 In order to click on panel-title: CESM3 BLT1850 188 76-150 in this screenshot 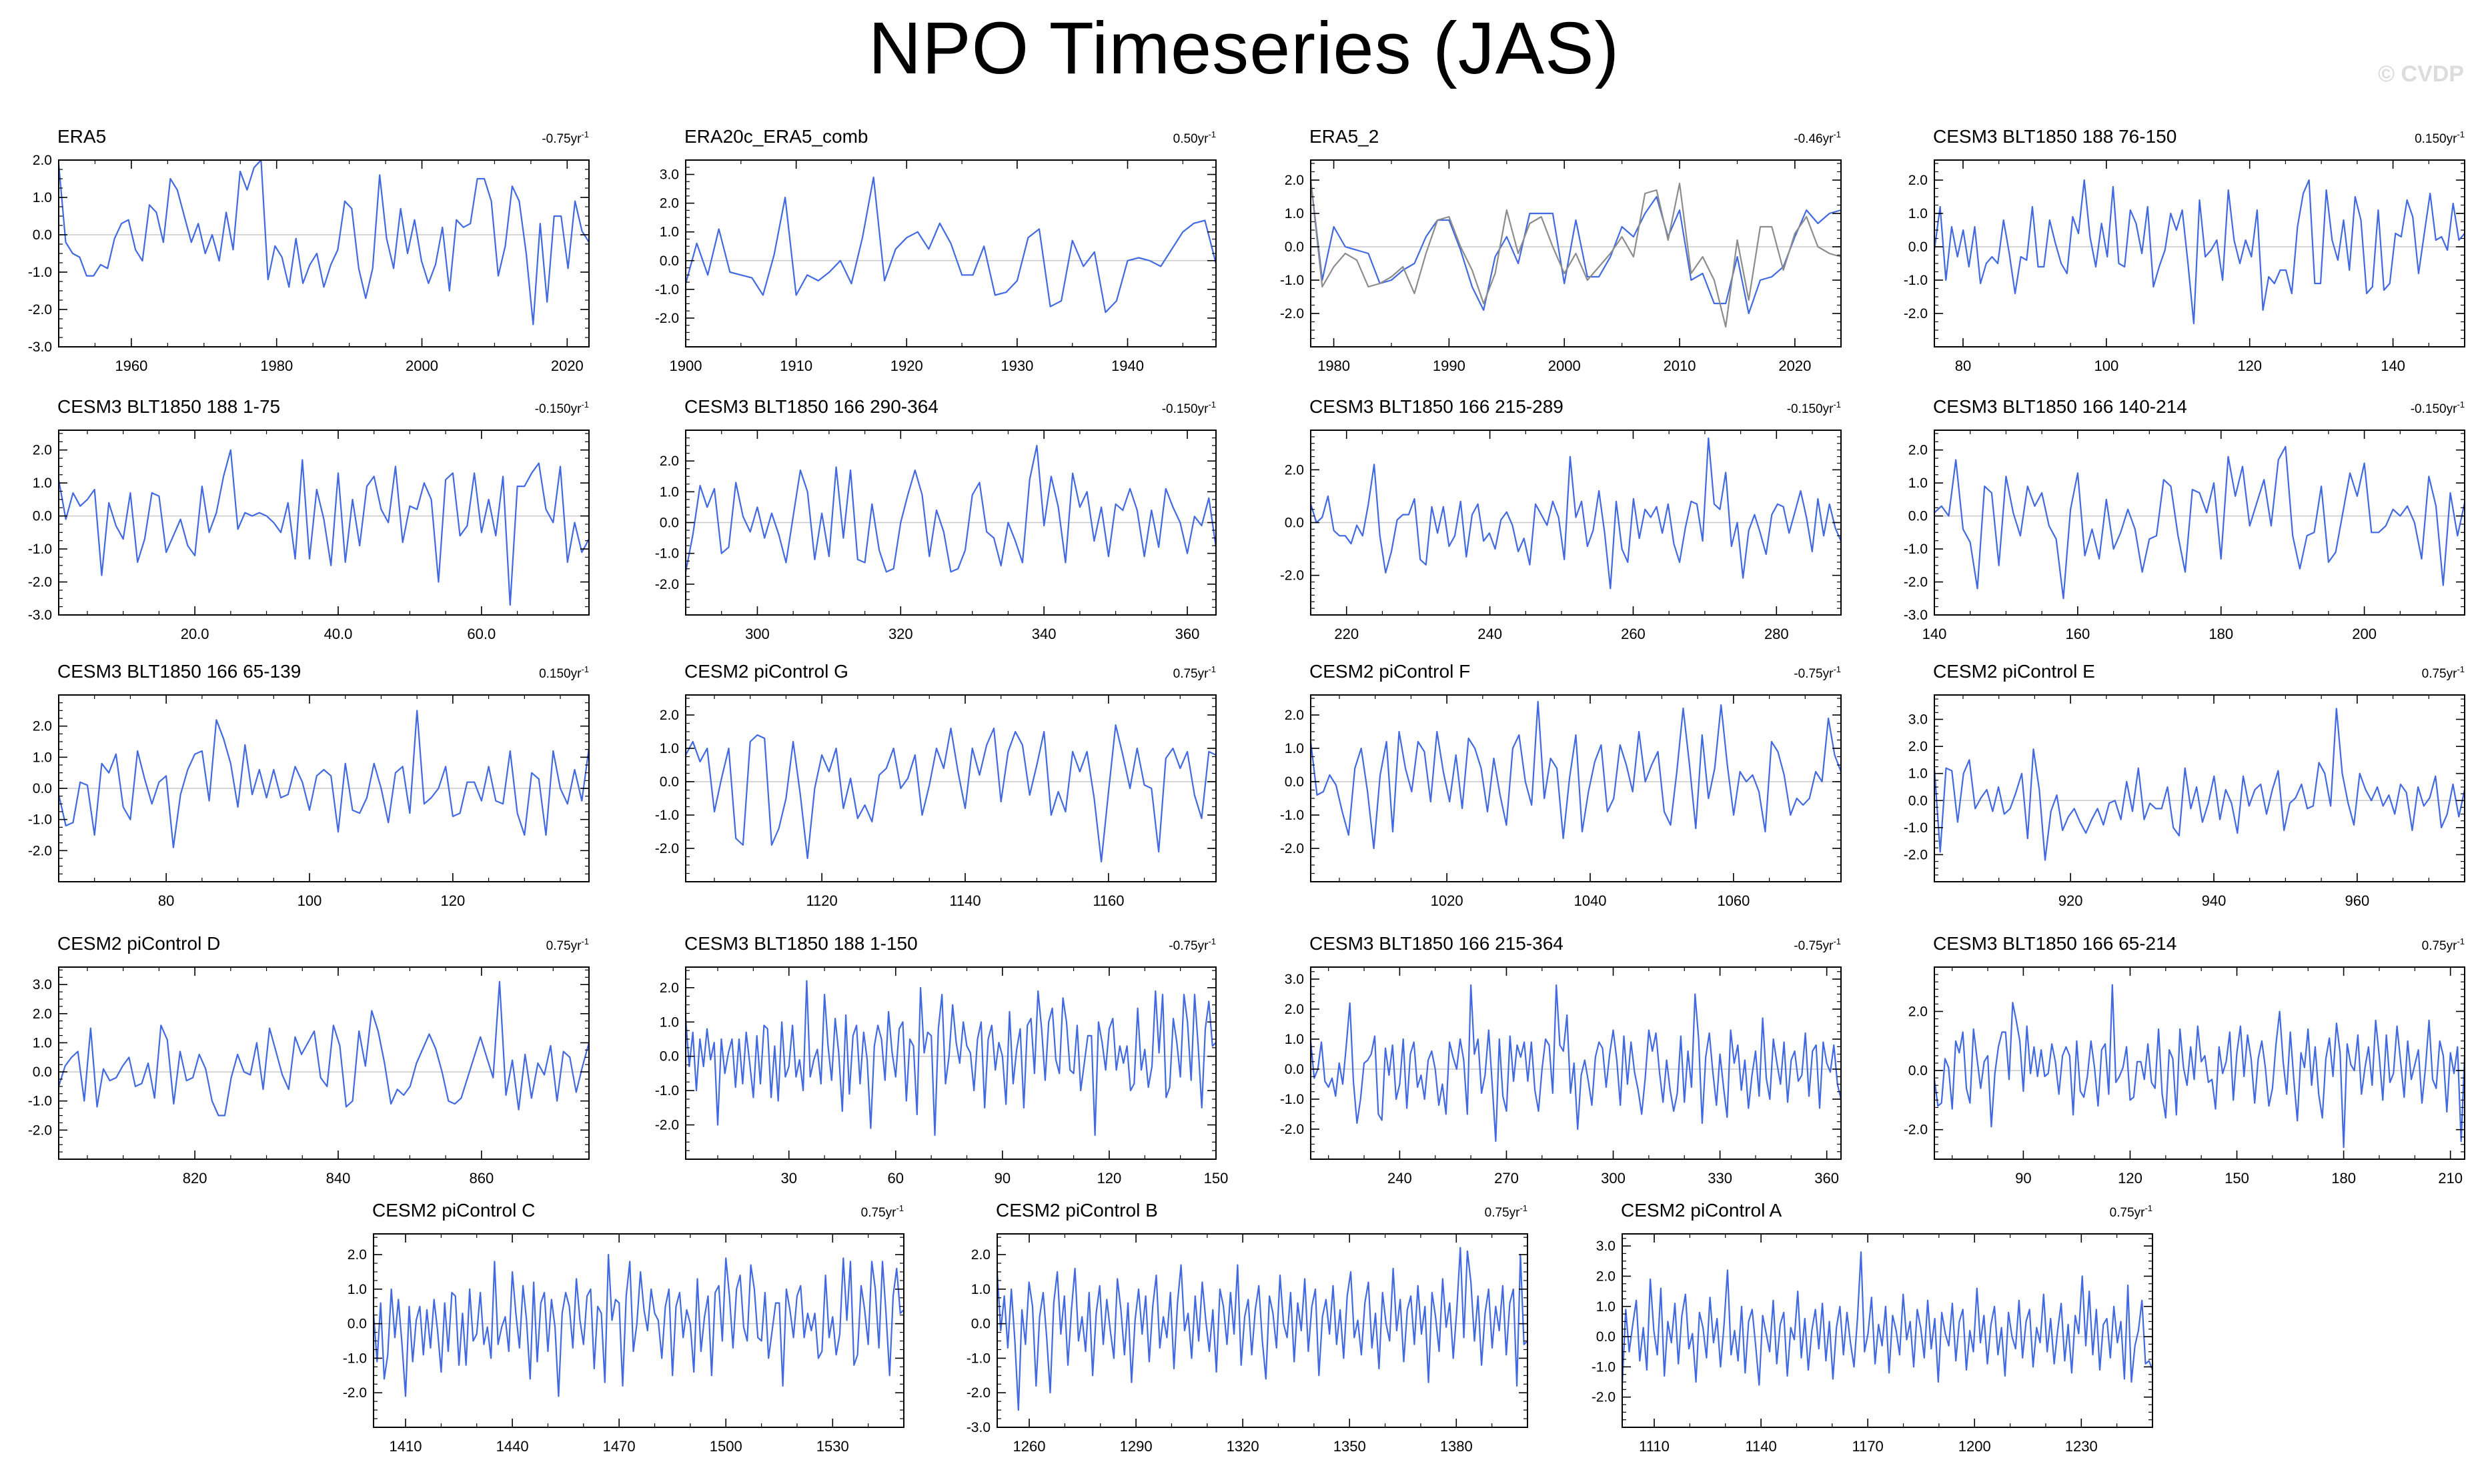, I will do `click(2054, 136)`.